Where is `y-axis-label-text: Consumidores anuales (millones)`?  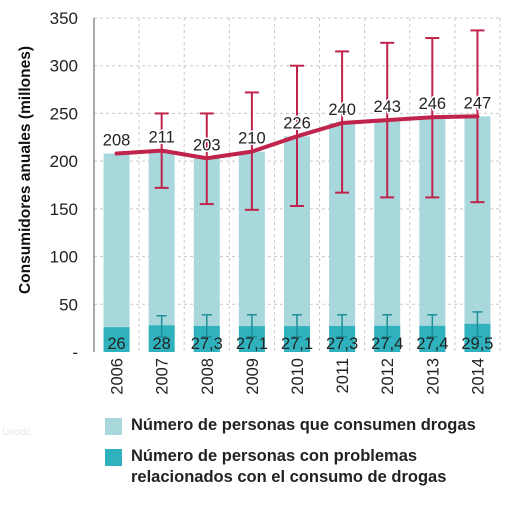 y-axis-label-text: Consumidores anuales (millones) is located at coordinates (25, 170).